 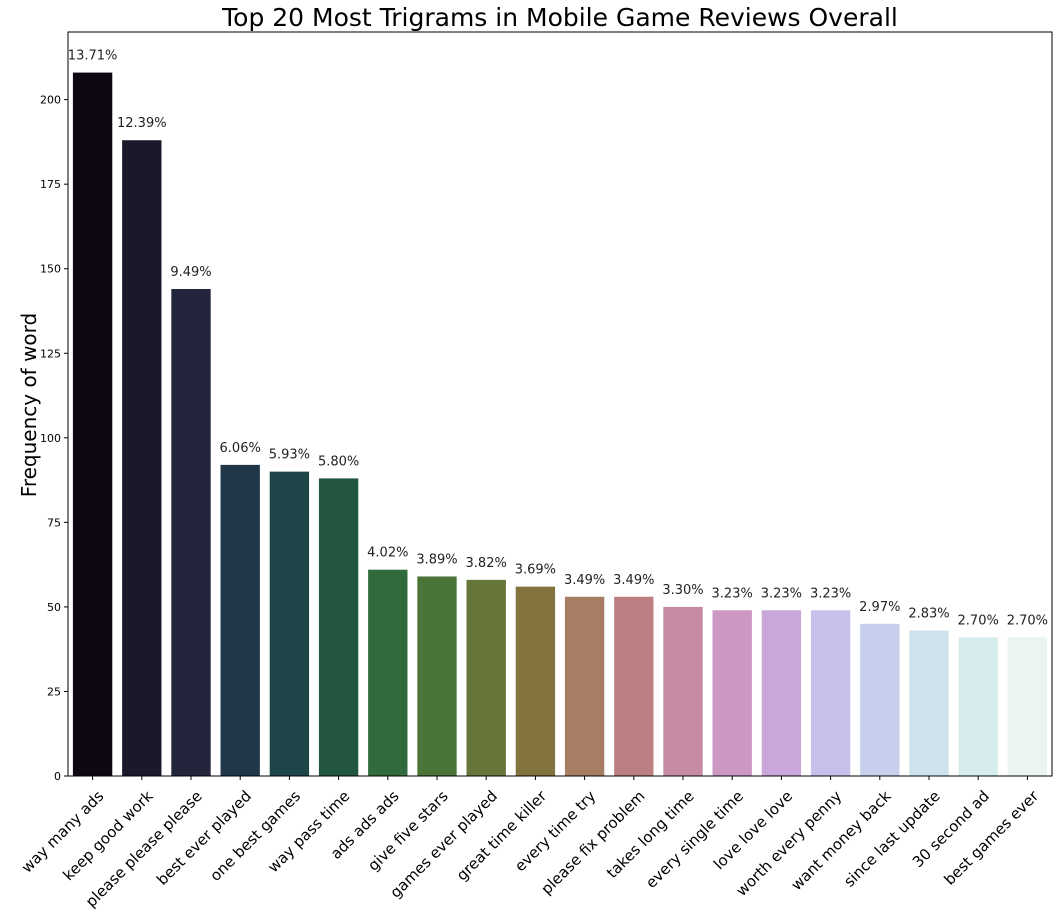 I want to click on data-label: 4.02%, so click(x=387, y=553).